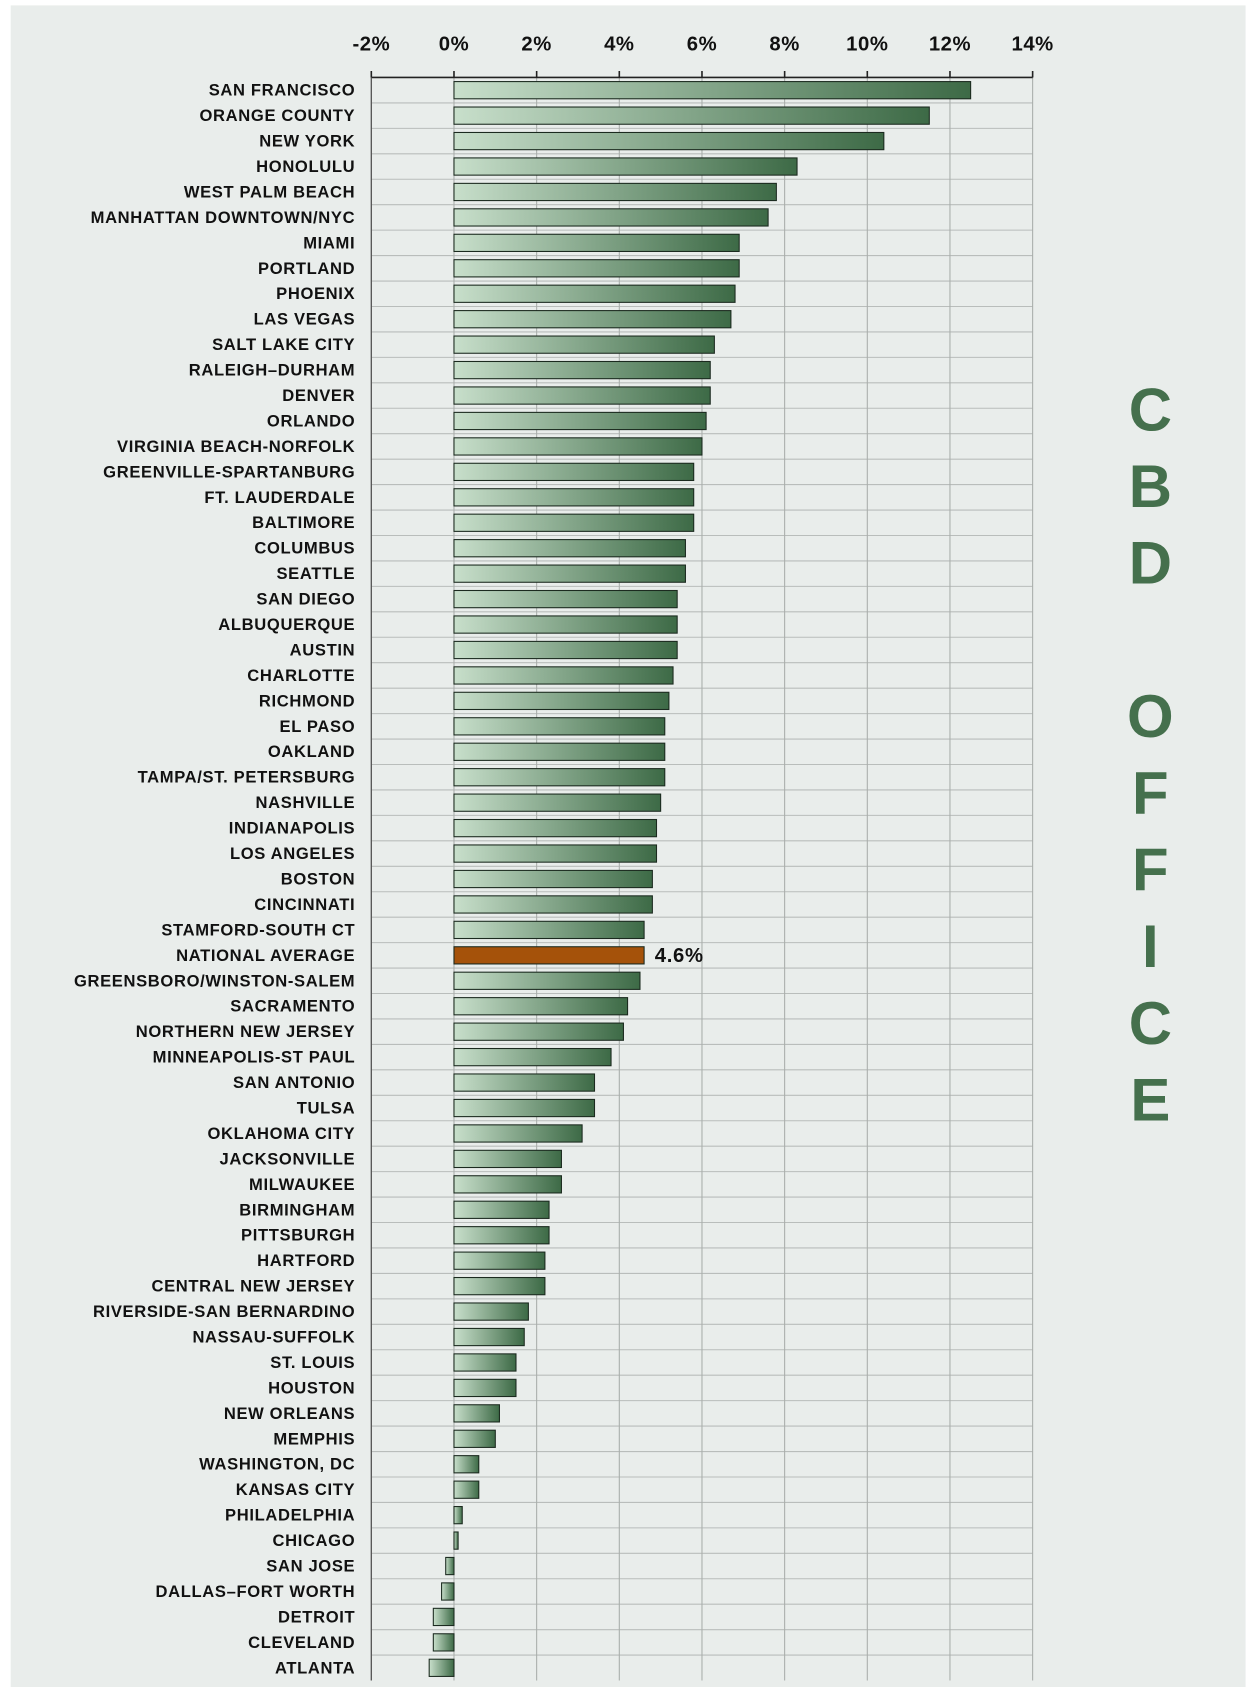 The width and height of the screenshot is (1252, 1687). Describe the element at coordinates (307, 700) in the screenshot. I see `y-tick-label: RICHMOND` at that location.